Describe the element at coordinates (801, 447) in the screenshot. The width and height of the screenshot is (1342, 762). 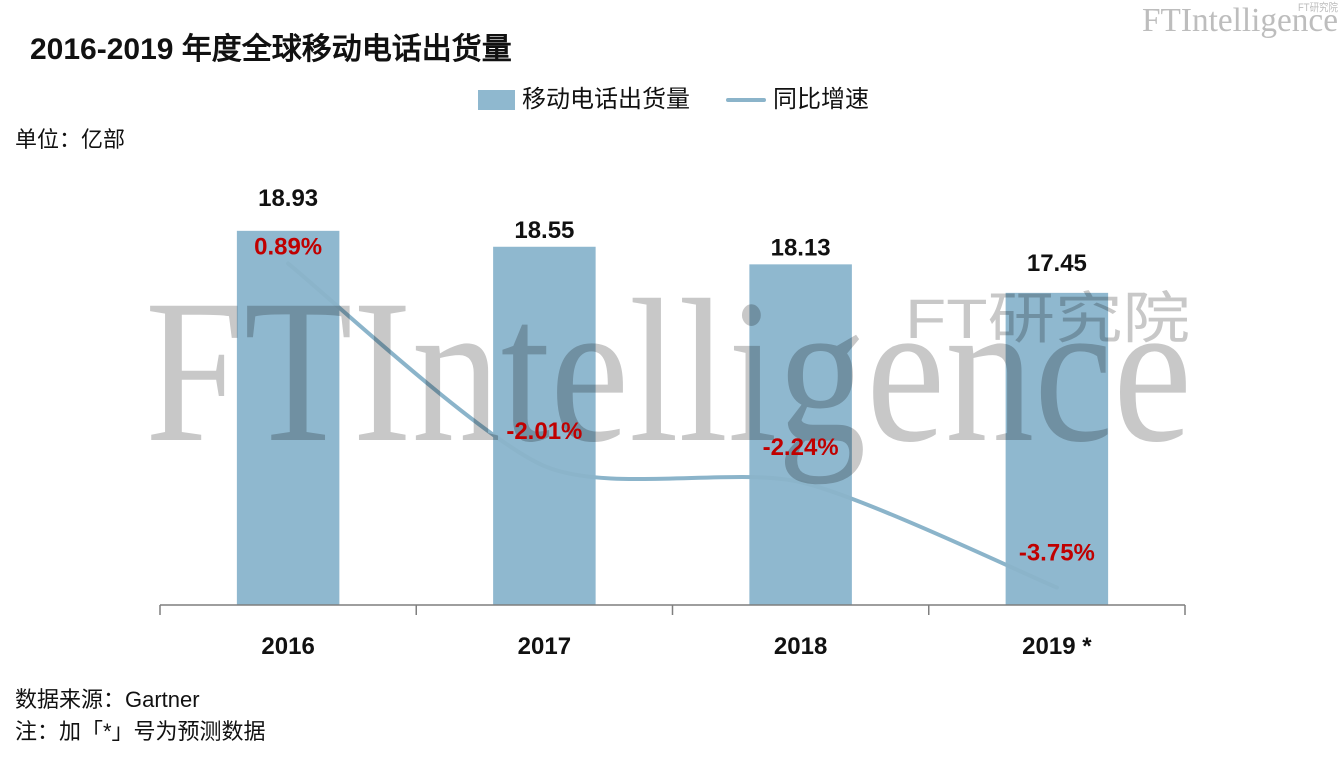
I see `growth-label-2018: -2.24%` at that location.